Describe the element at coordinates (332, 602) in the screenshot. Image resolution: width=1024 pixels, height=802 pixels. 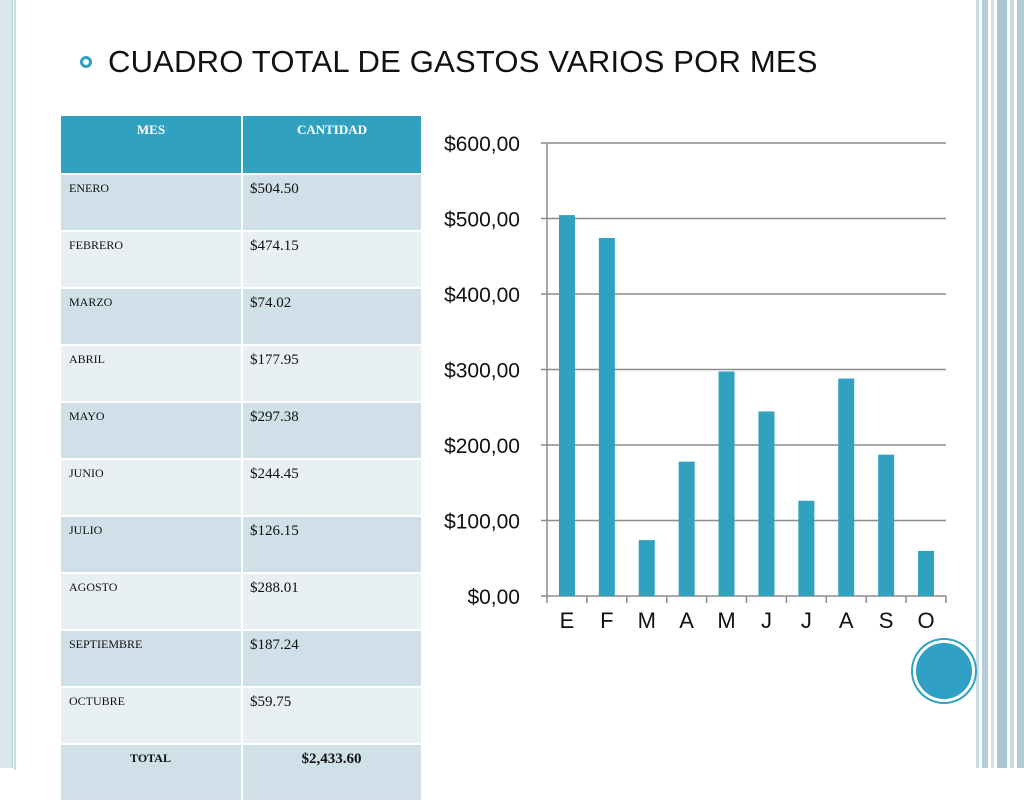
I see `amount-cell: $288.01` at that location.